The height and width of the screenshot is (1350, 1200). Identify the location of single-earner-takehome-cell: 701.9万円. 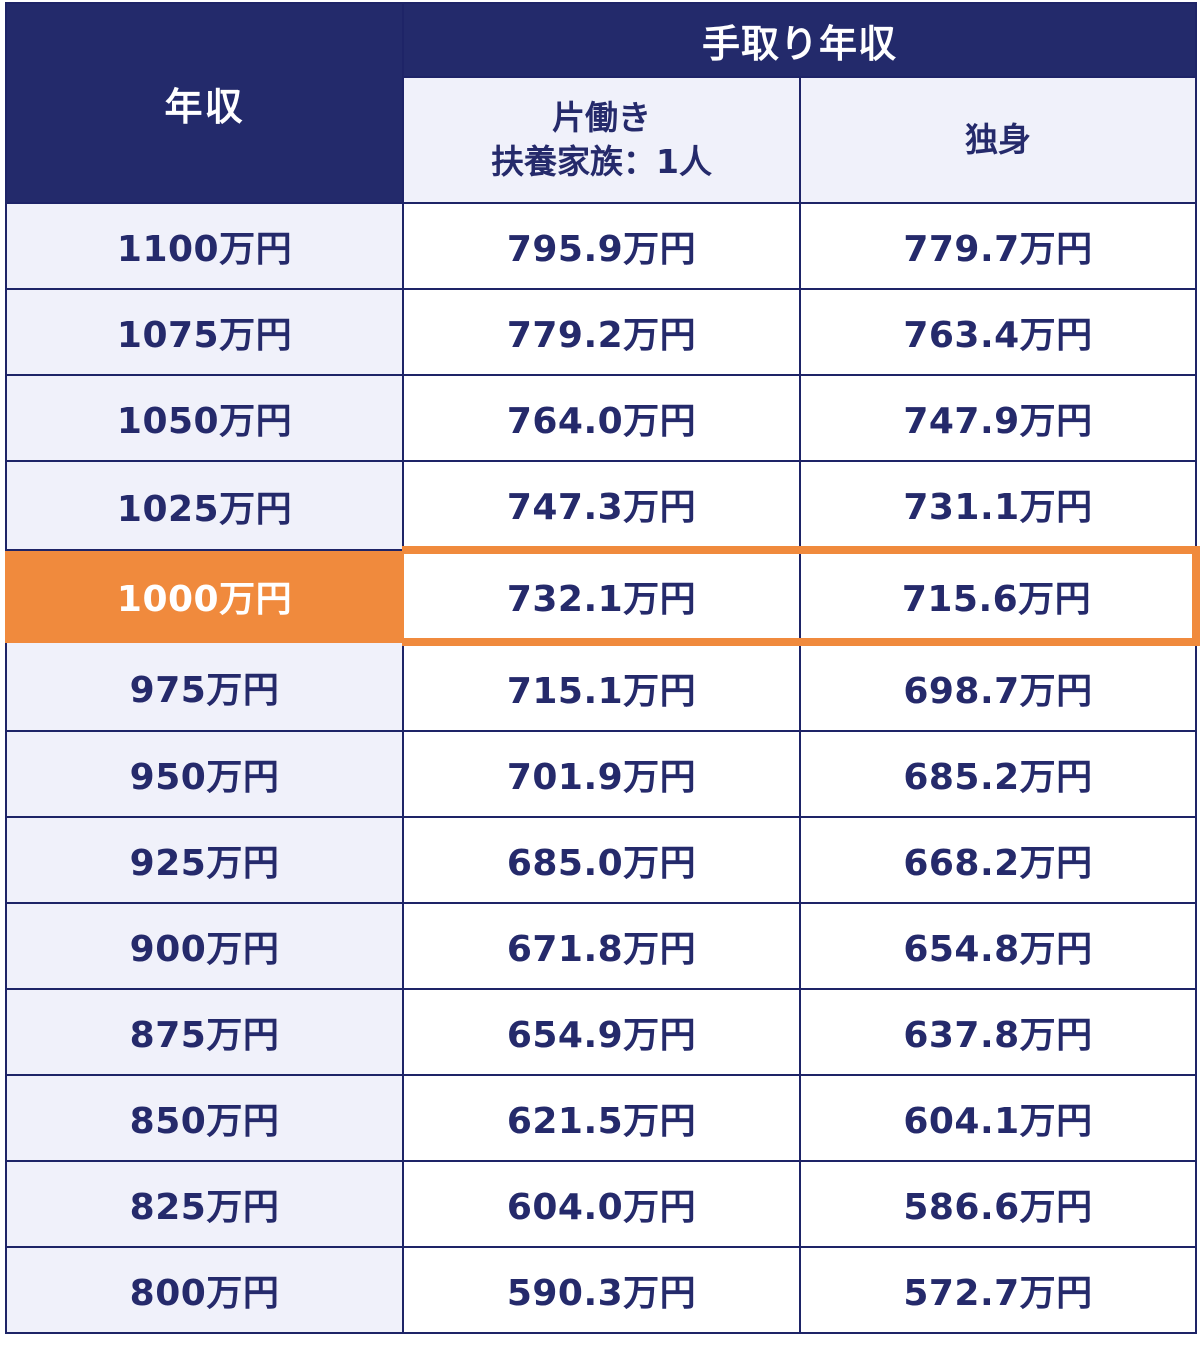
(601, 774).